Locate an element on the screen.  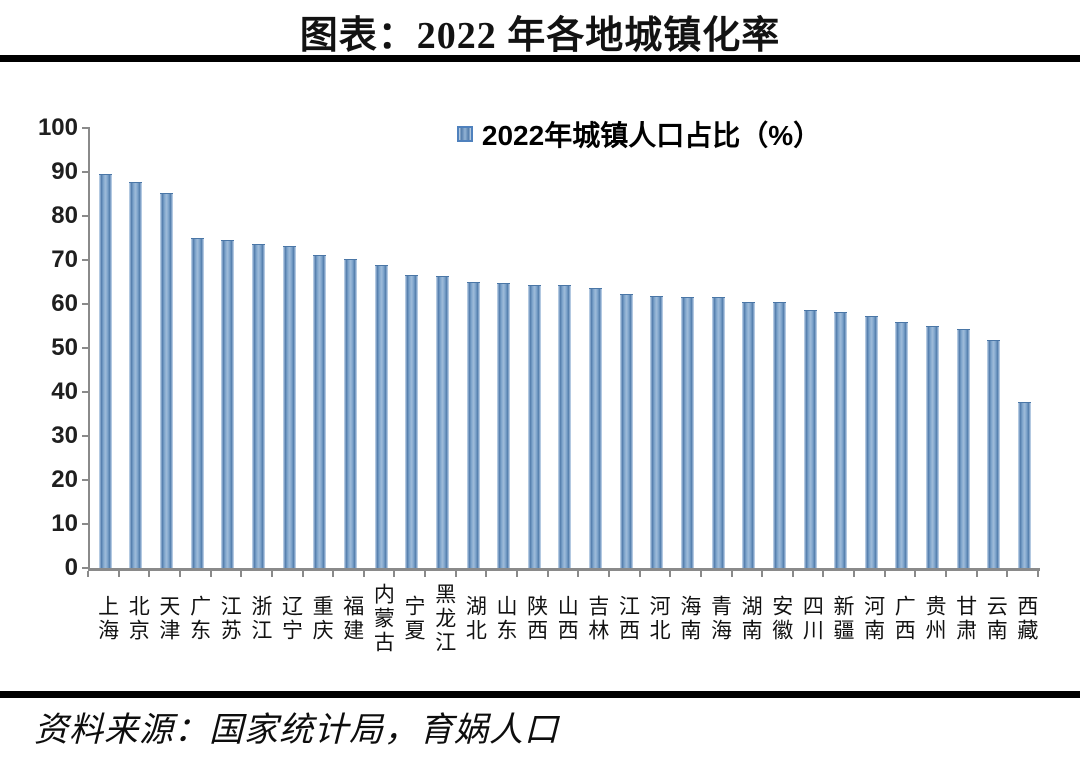
bar-slot-贵州 is located at coordinates (932, 348).